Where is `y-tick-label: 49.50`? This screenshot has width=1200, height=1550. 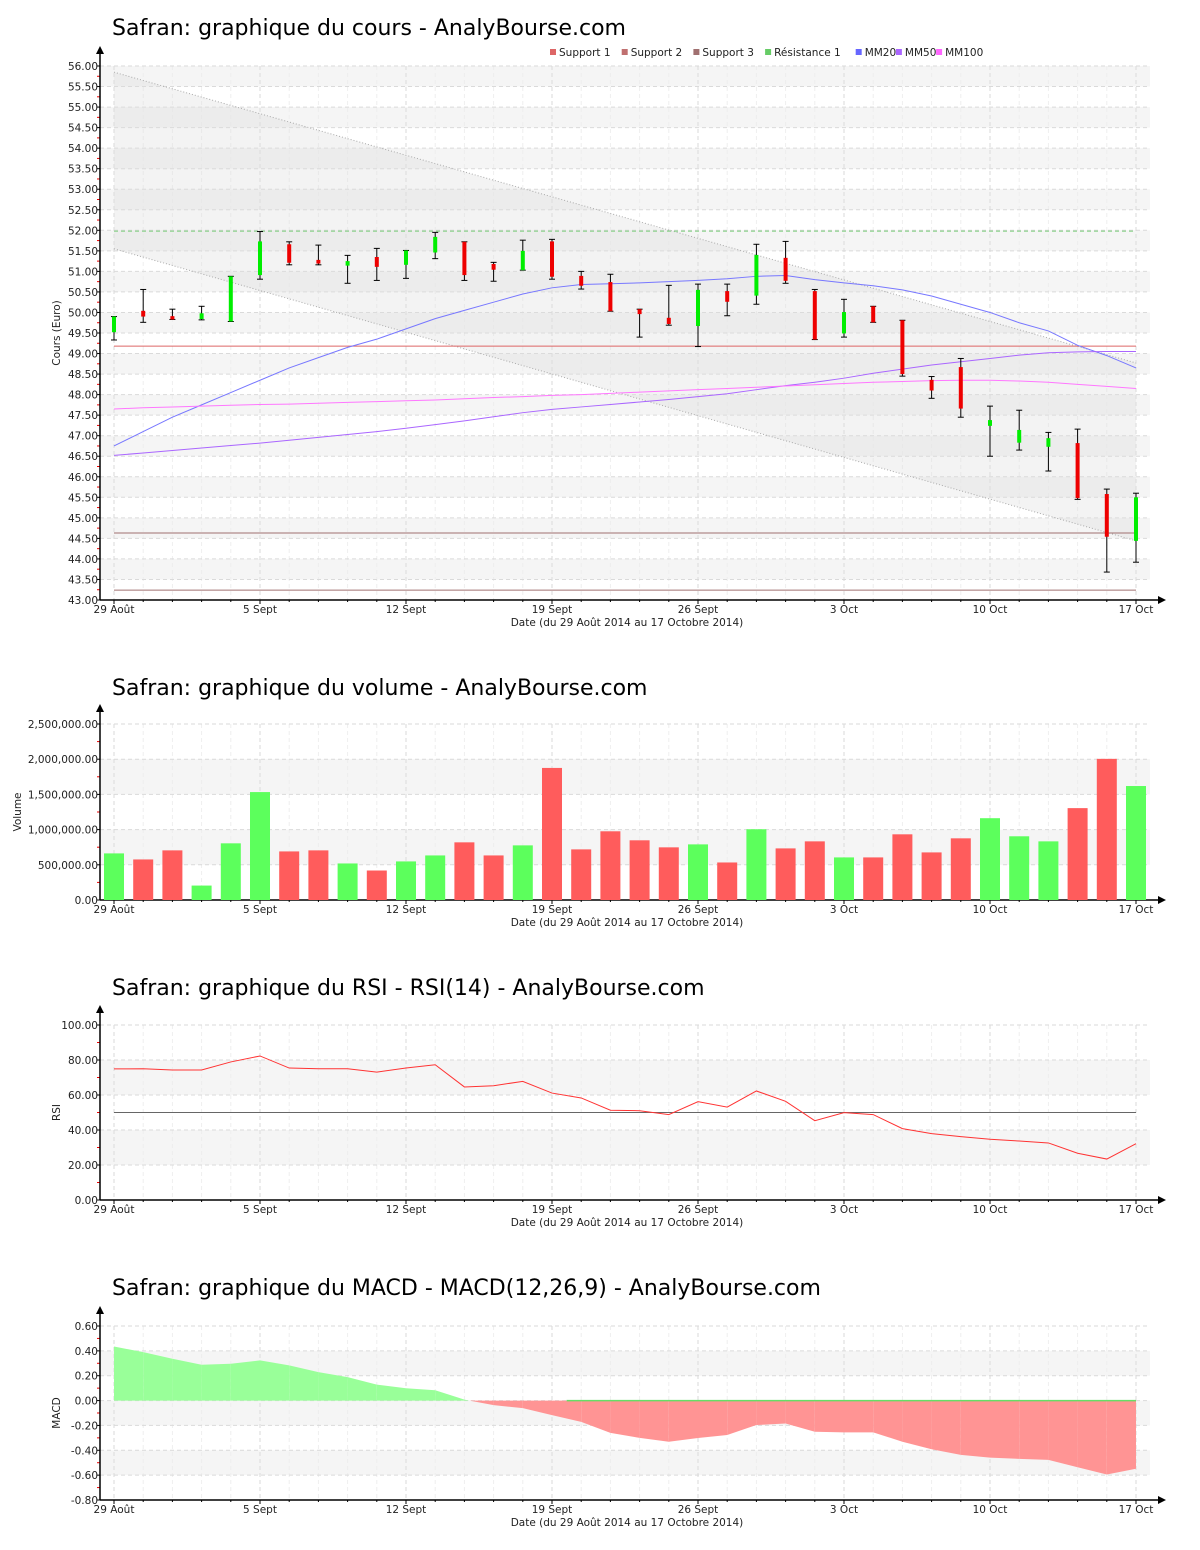
y-tick-label: 49.50 is located at coordinates (83, 334).